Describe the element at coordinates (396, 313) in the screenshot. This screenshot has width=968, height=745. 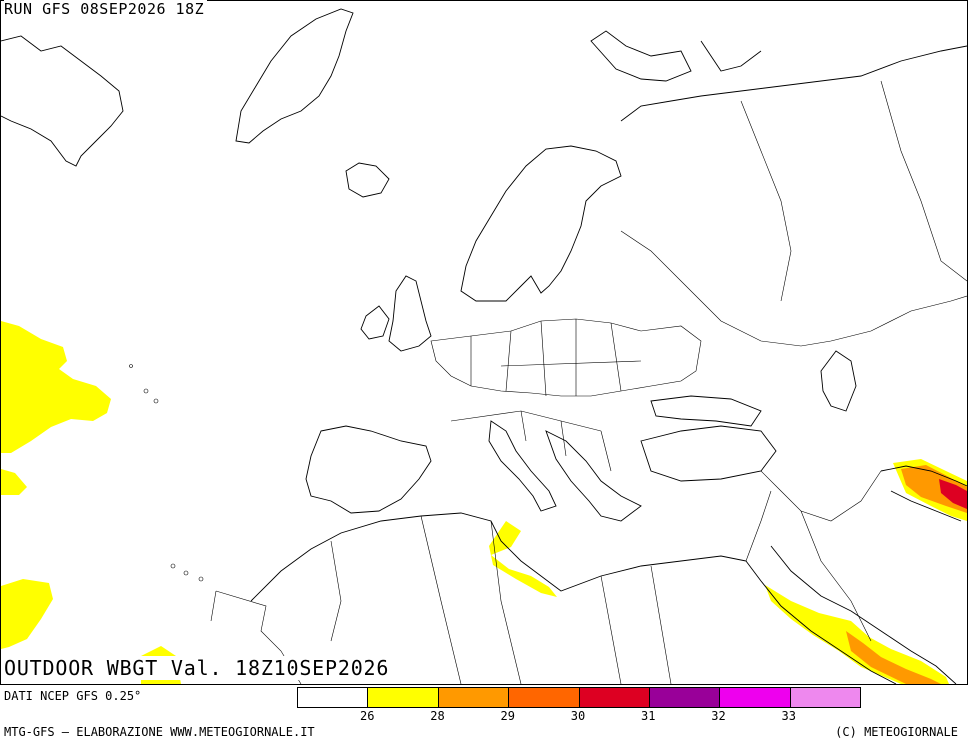
I see `coast-british-isles` at that location.